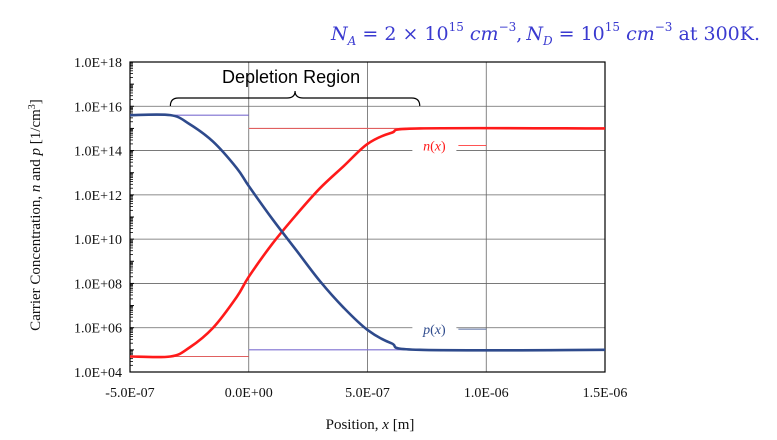 The width and height of the screenshot is (777, 440). I want to click on x-tick-label: 1.0E-06, so click(486, 393).